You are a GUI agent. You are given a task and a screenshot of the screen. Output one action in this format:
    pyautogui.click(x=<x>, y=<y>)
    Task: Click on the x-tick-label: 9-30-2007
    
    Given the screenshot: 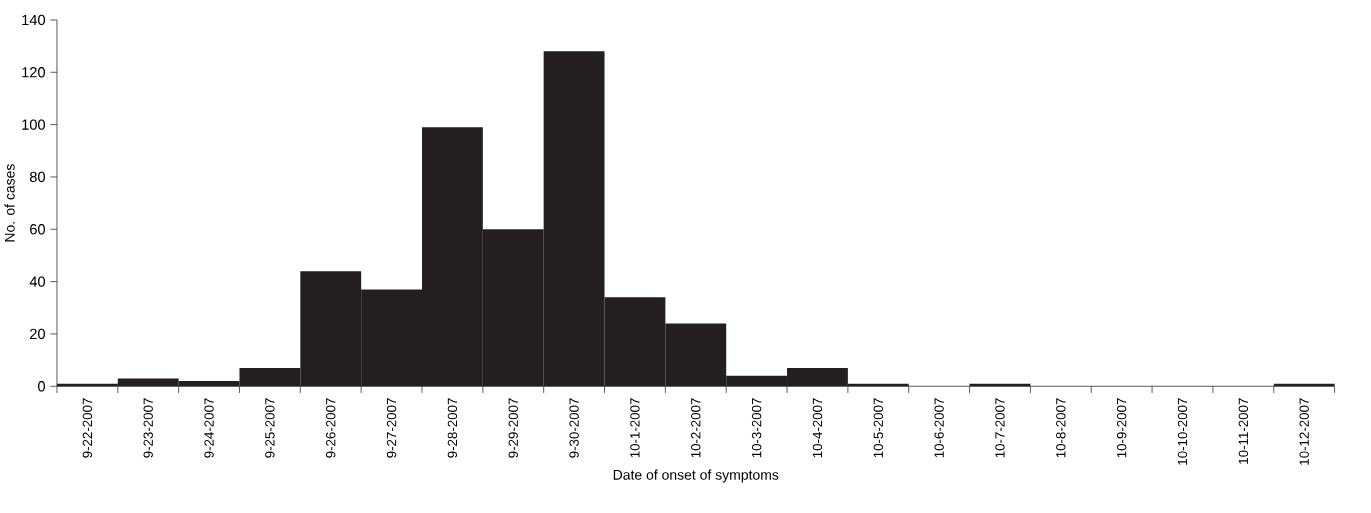 What is the action you would take?
    pyautogui.click(x=574, y=428)
    